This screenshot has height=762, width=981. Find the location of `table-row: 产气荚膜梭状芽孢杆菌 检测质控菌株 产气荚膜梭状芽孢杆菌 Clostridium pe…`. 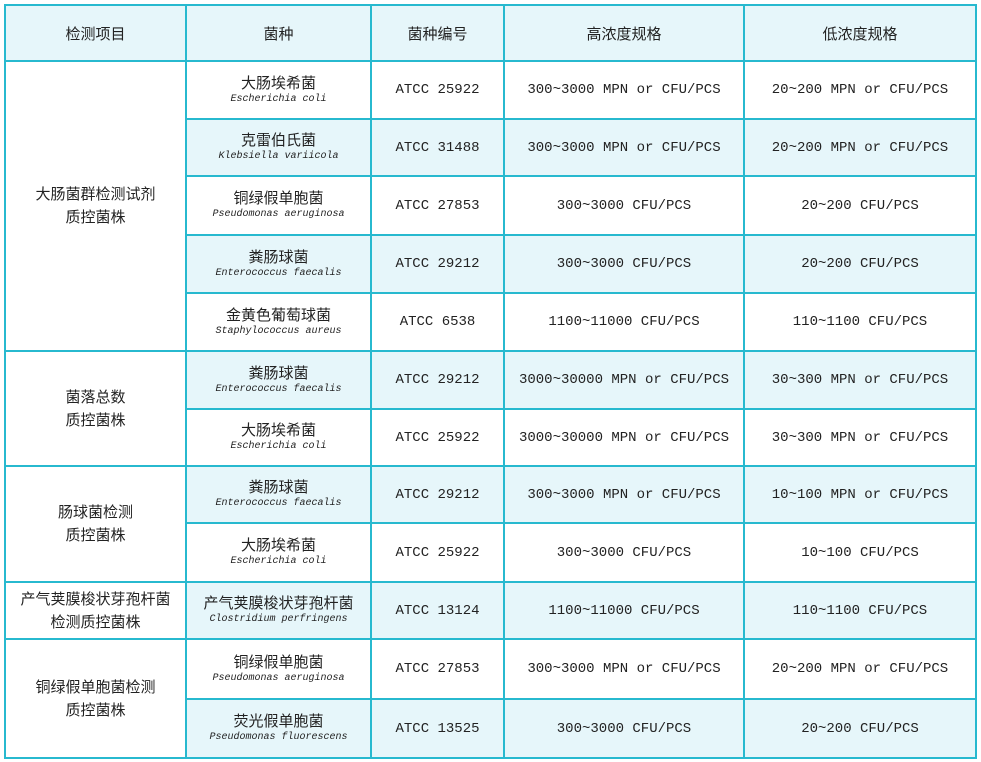

table-row: 产气荚膜梭状芽孢杆菌 检测质控菌株 产气荚膜梭状芽孢杆菌 Clostridium pe… is located at coordinates (490, 610).